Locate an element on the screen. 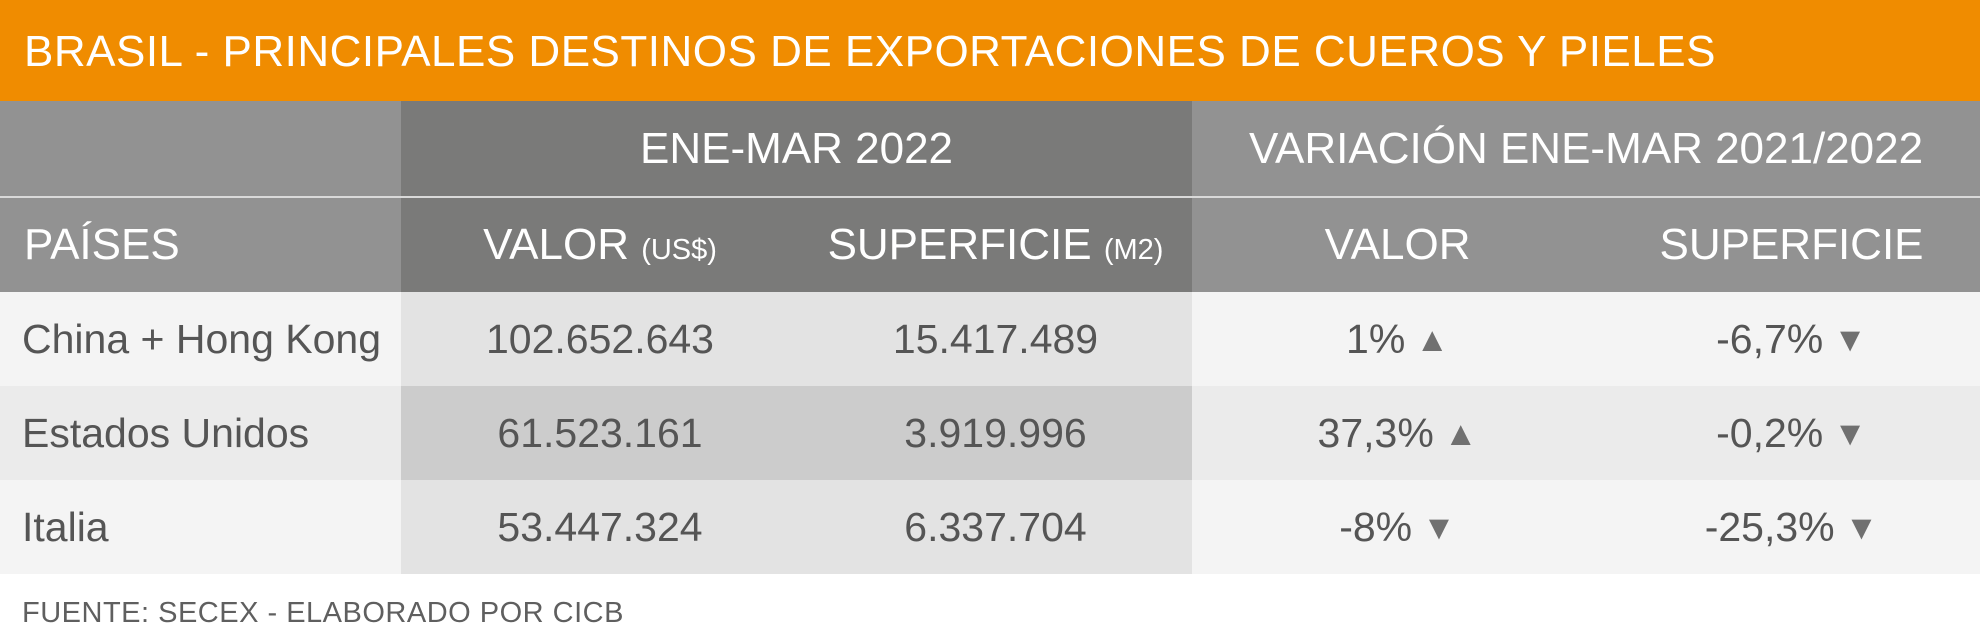  table-row: Italia 53.447.324 6.337.704 -8% ▼ -25,3% ▼ is located at coordinates (990, 527).